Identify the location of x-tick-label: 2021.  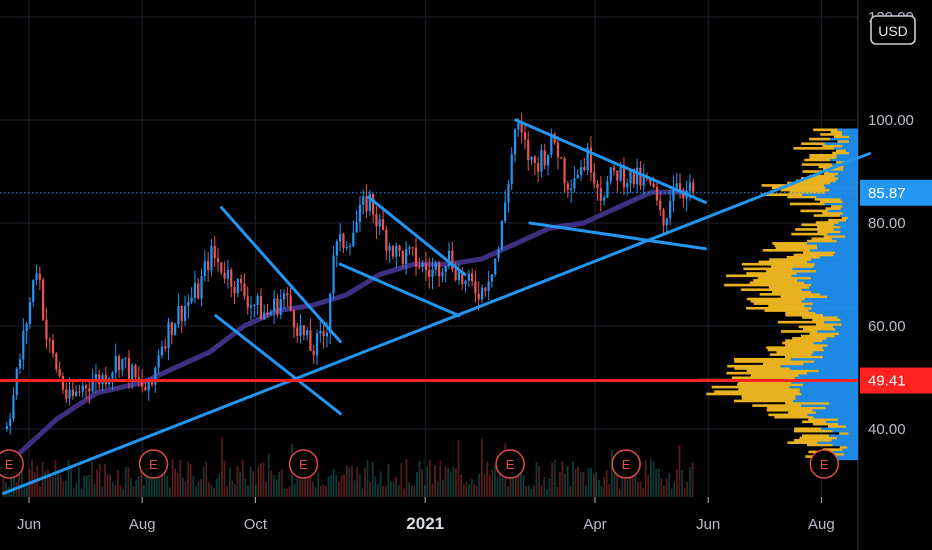
(425, 523).